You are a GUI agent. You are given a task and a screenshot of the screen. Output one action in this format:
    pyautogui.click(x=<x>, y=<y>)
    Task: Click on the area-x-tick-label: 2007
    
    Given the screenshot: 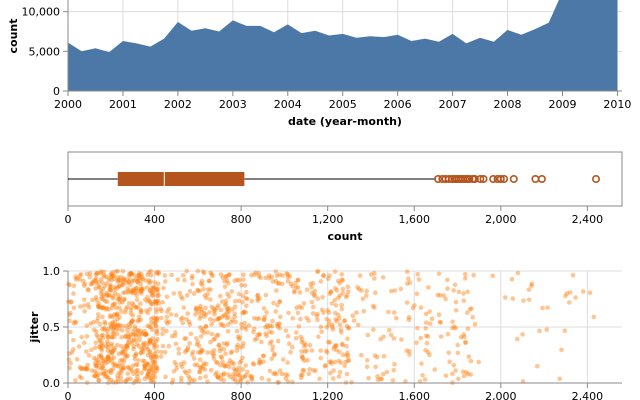 What is the action you would take?
    pyautogui.click(x=453, y=104)
    